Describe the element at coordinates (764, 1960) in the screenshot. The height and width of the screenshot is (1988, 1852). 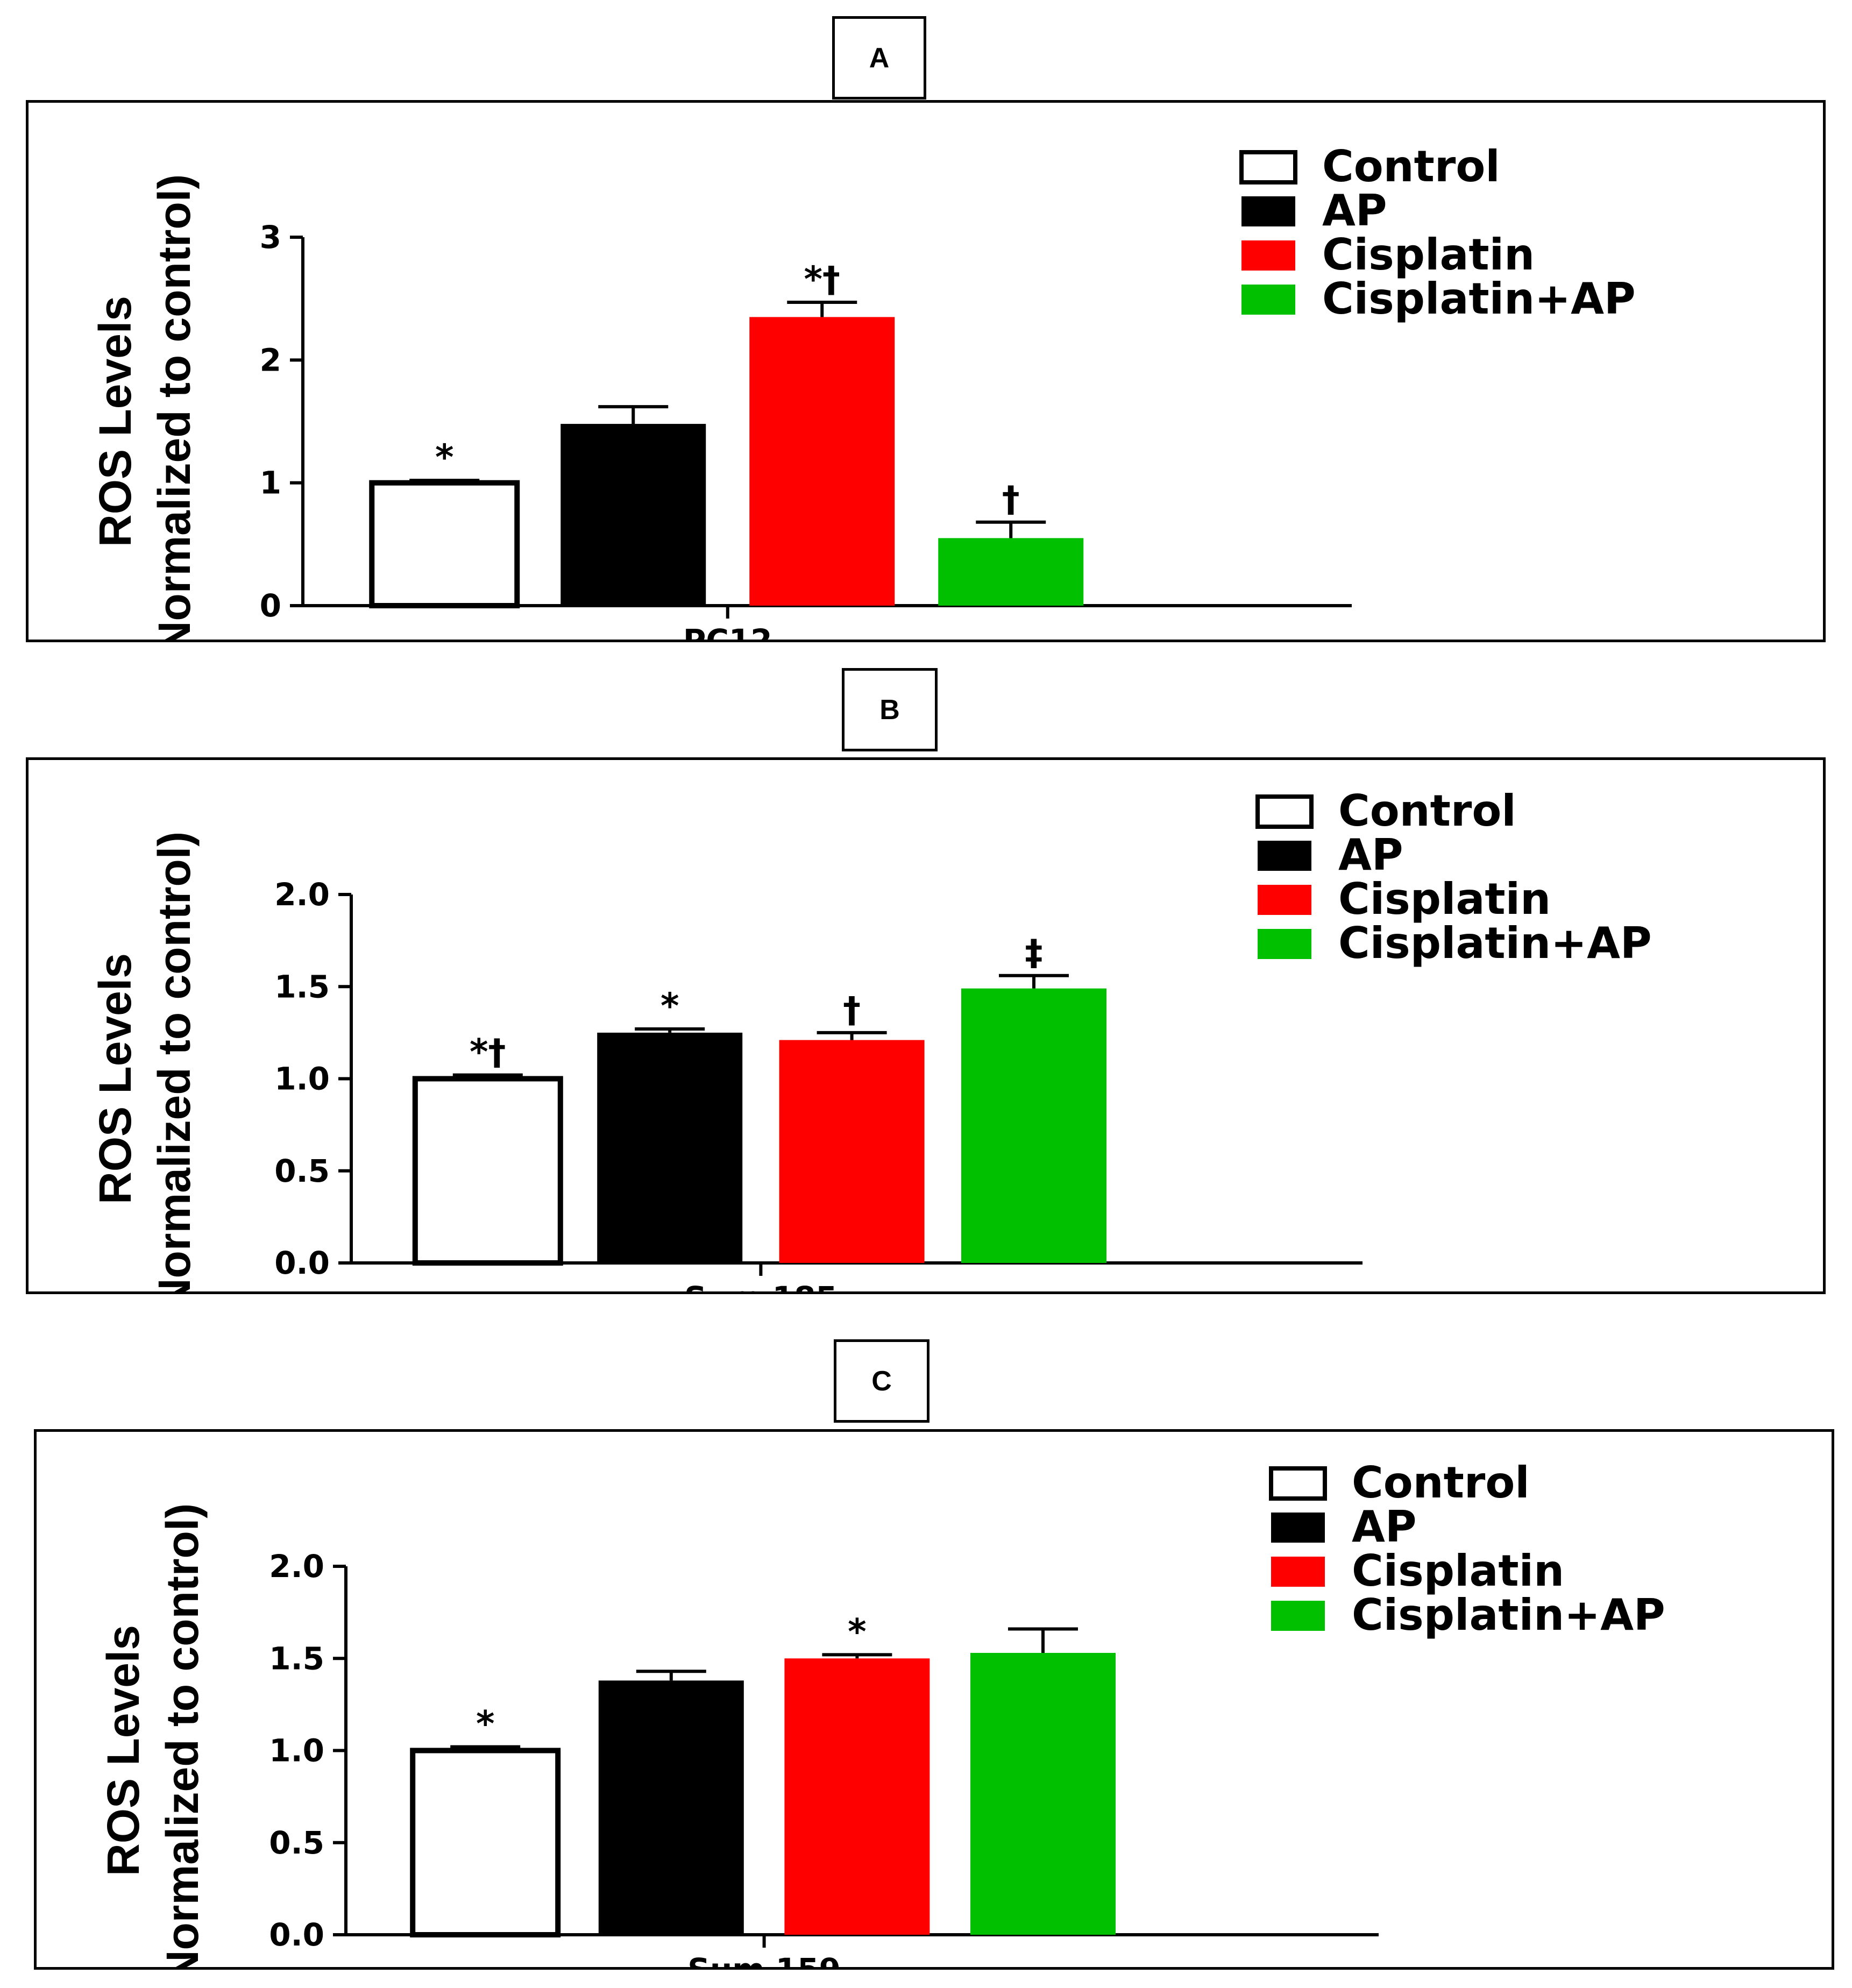
I see `x-category-label: Sum 159` at that location.